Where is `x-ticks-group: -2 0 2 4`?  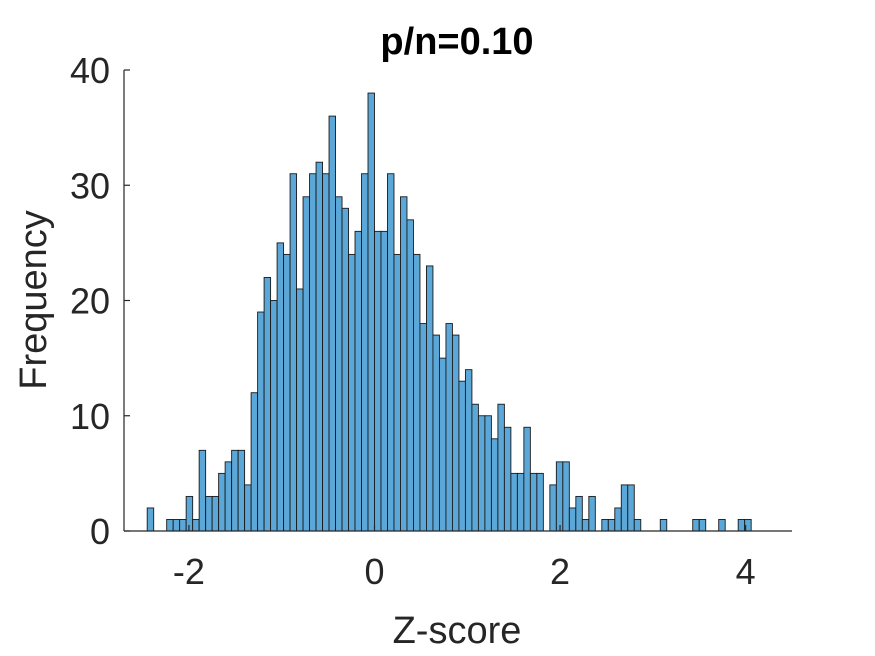
x-ticks-group: -2 0 2 4 is located at coordinates (464, 558).